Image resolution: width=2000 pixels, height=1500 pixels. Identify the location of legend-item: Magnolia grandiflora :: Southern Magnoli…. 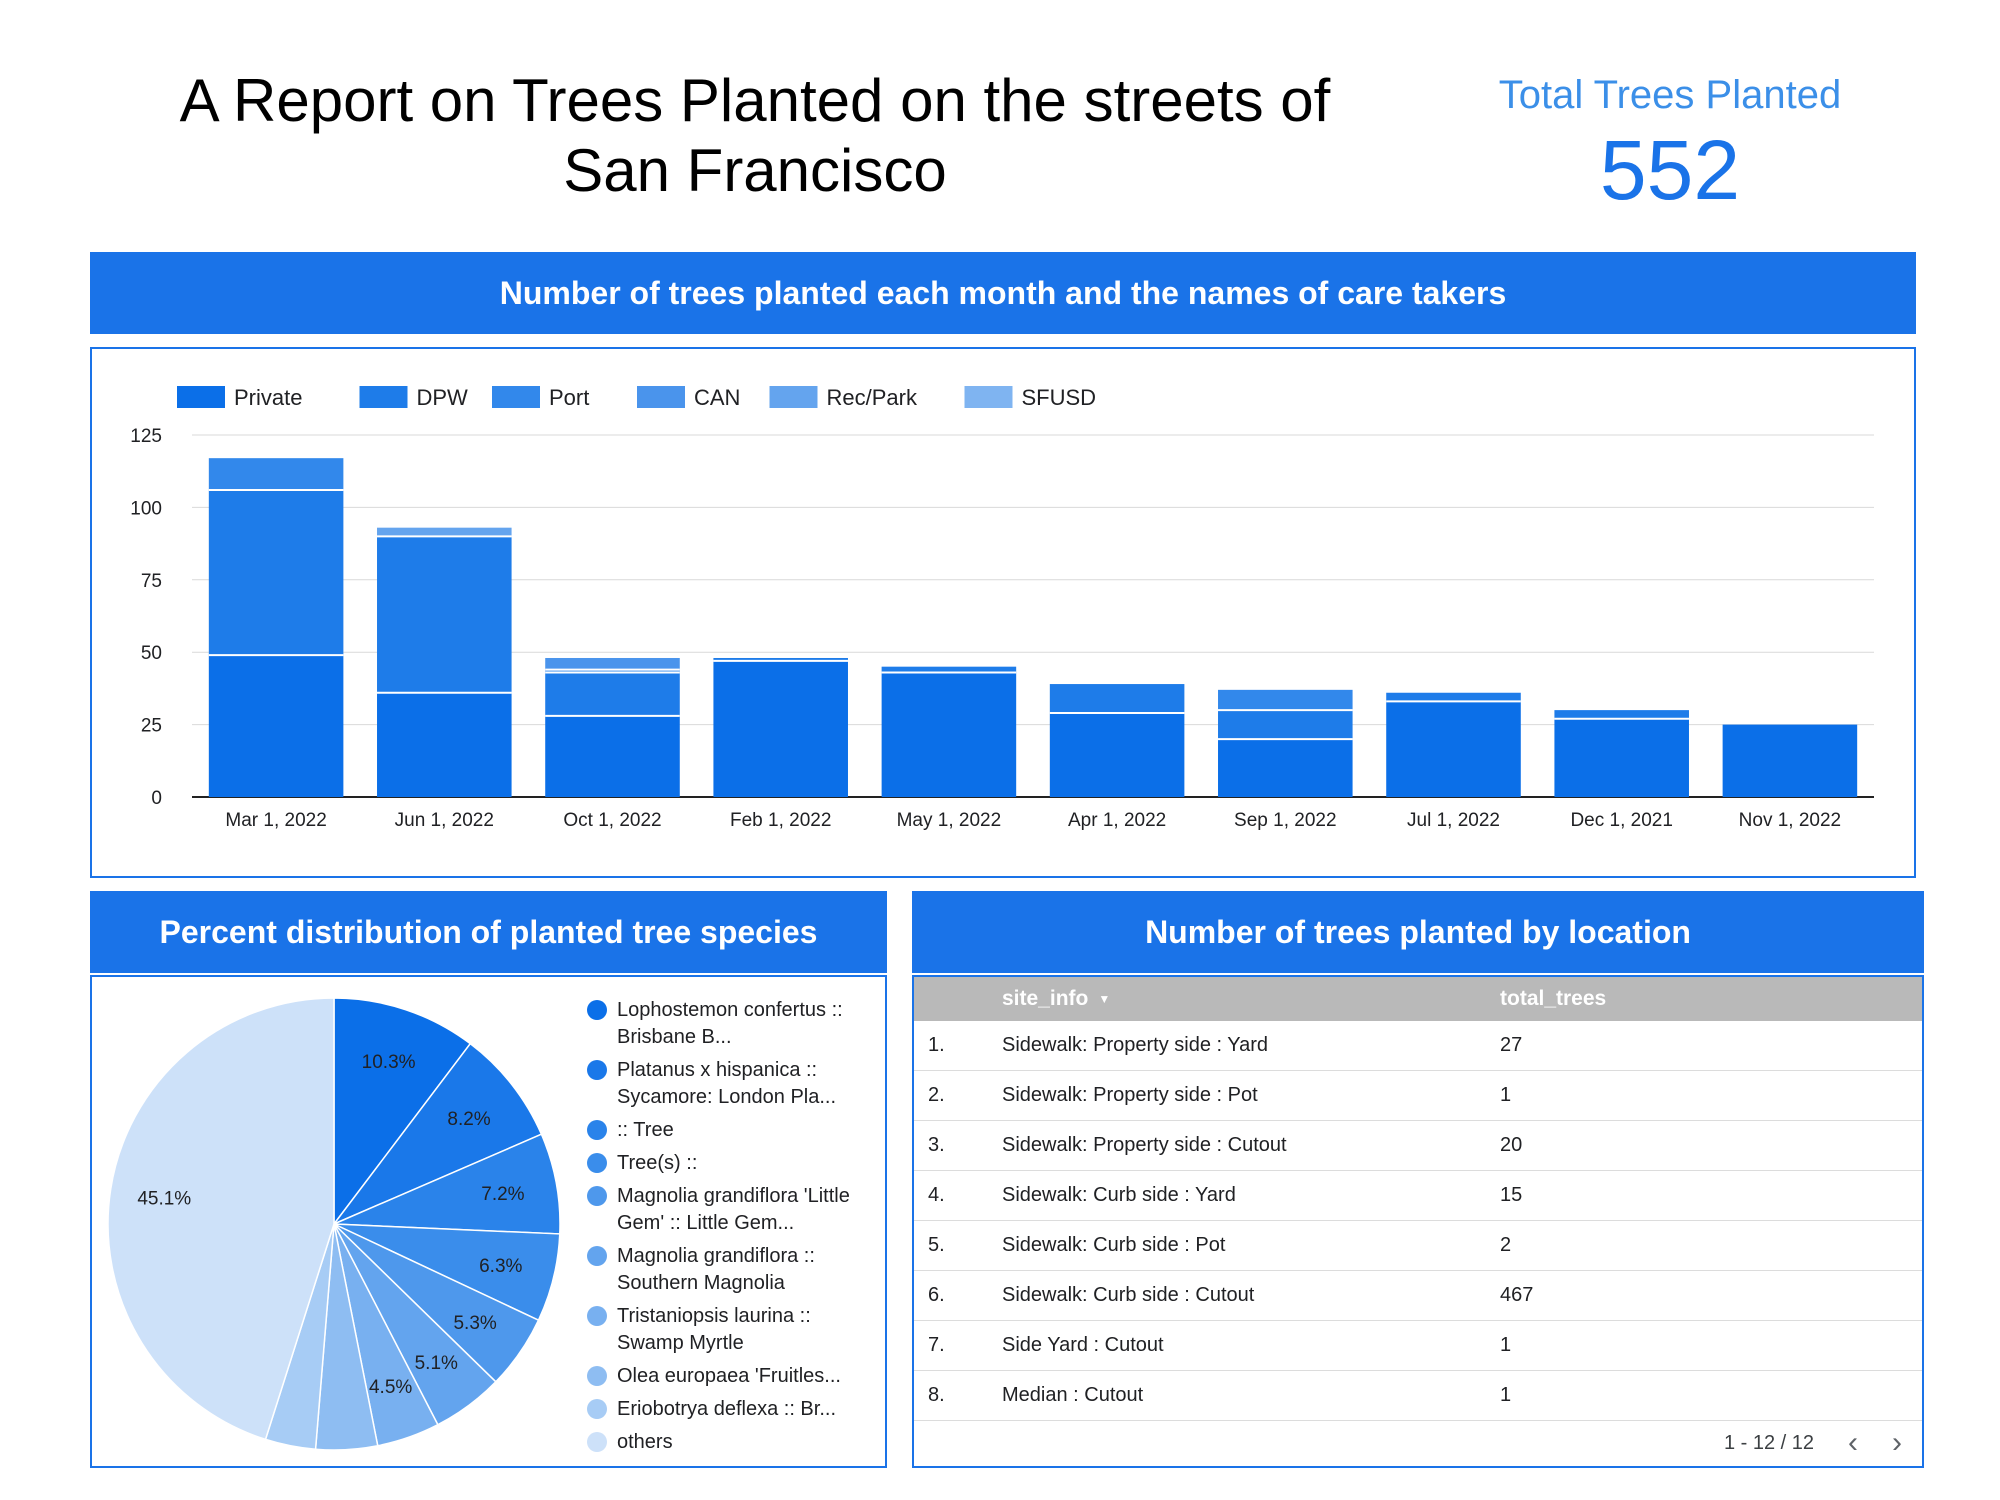
(732, 1270).